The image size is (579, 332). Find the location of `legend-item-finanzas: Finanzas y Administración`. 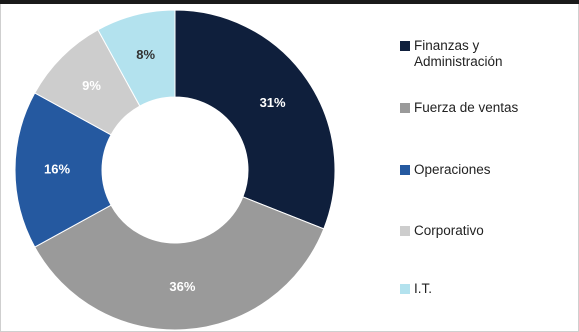

legend-item-finanzas: Finanzas y Administración is located at coordinates (451, 54).